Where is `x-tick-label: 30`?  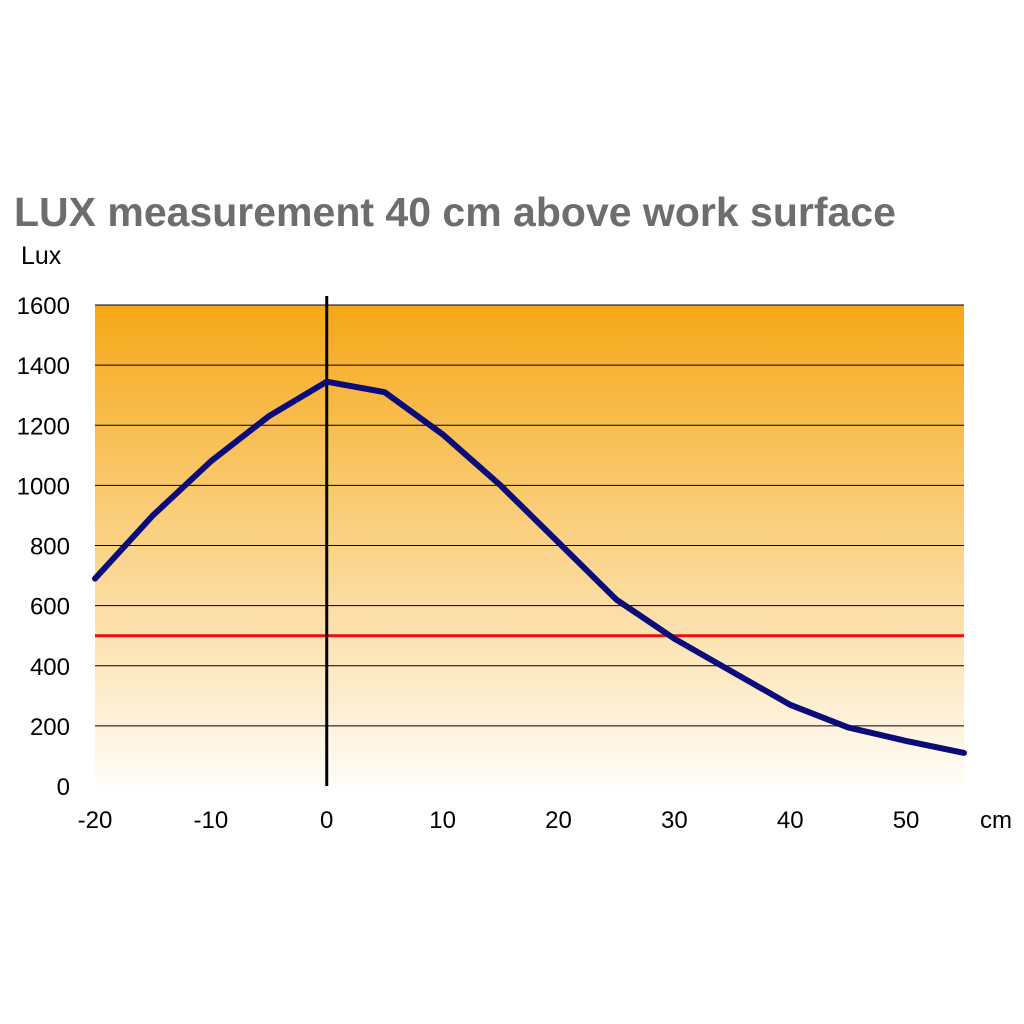 x-tick-label: 30 is located at coordinates (674, 820).